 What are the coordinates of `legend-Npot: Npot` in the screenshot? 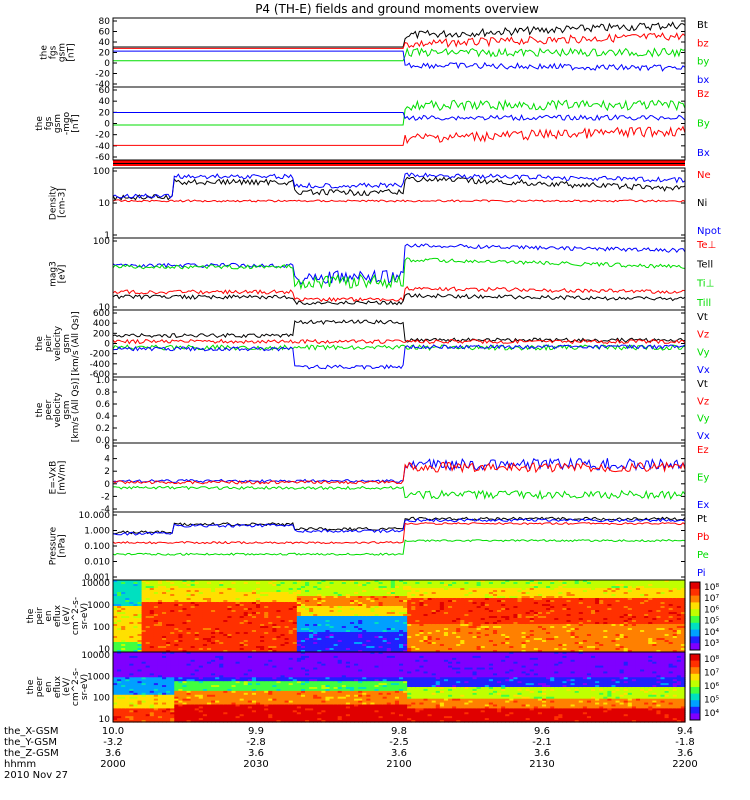 It's located at (709, 231).